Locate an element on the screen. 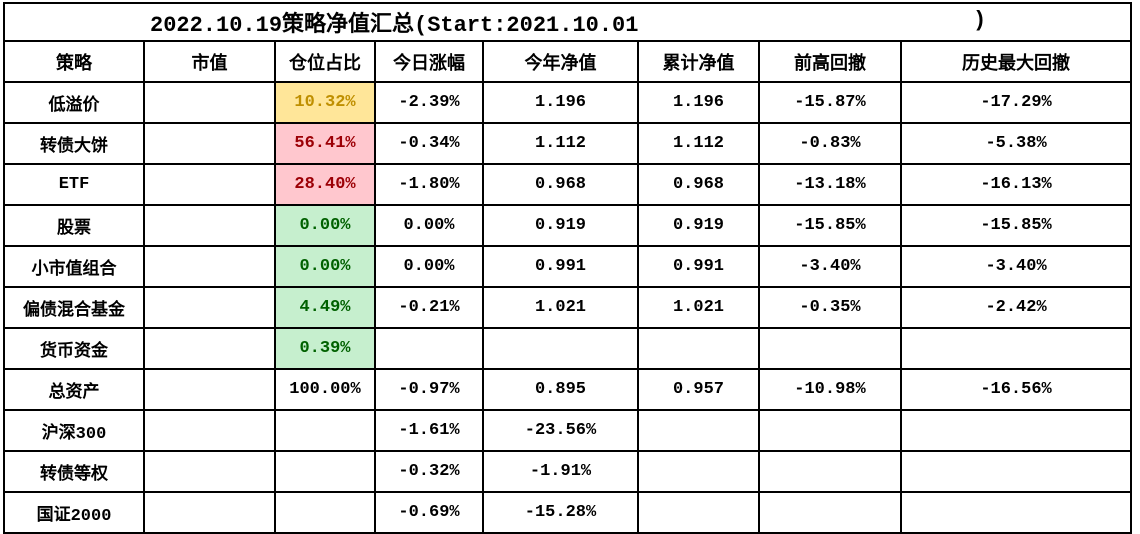  cell-prev-high-drawdown: -15.87% is located at coordinates (830, 102).